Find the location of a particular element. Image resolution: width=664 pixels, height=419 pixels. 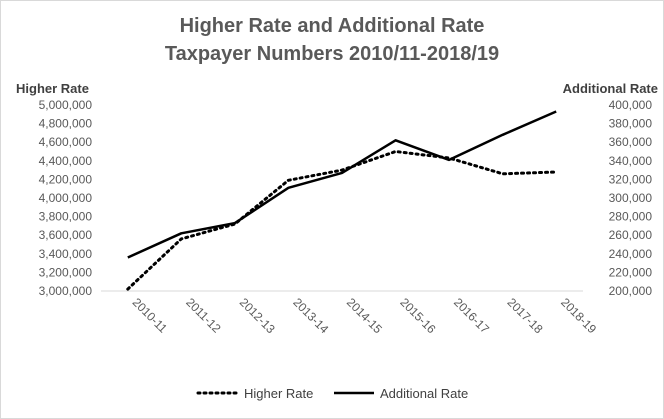

left-tick-label: 3,400,000 is located at coordinates (66, 254).